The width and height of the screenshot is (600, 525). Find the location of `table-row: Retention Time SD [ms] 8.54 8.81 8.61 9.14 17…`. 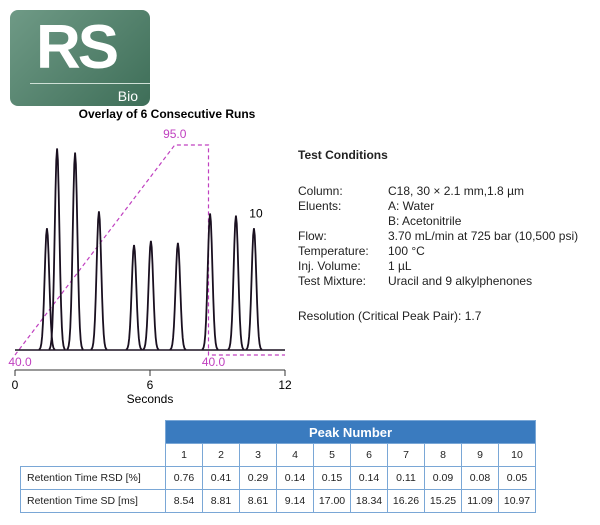

table-row: Retention Time SD [ms] 8.54 8.81 8.61 9.14 17… is located at coordinates (278, 501).